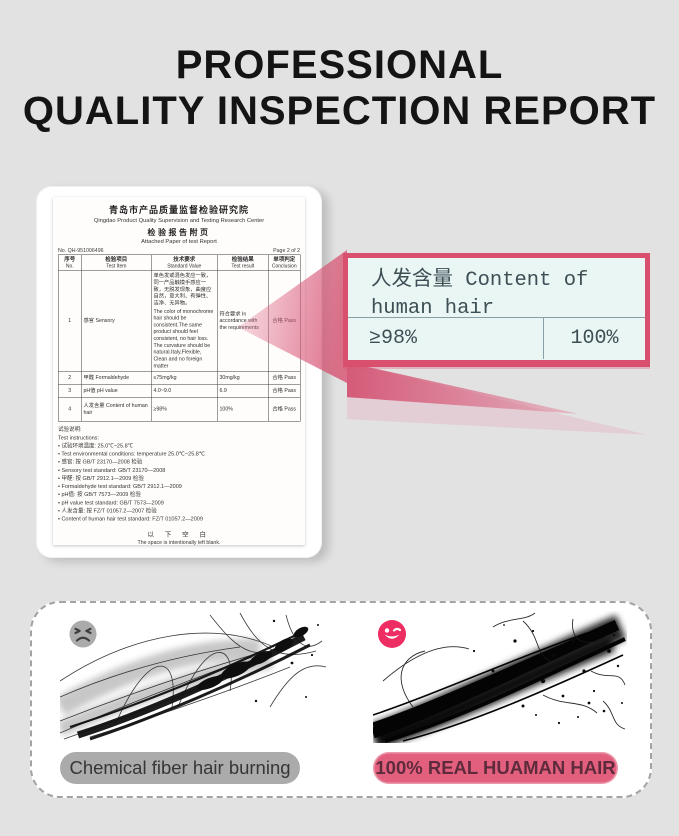 This screenshot has height=836, width=679. What do you see at coordinates (286, 250) in the screenshot?
I see `report-page-no: Page 2 of 2` at bounding box center [286, 250].